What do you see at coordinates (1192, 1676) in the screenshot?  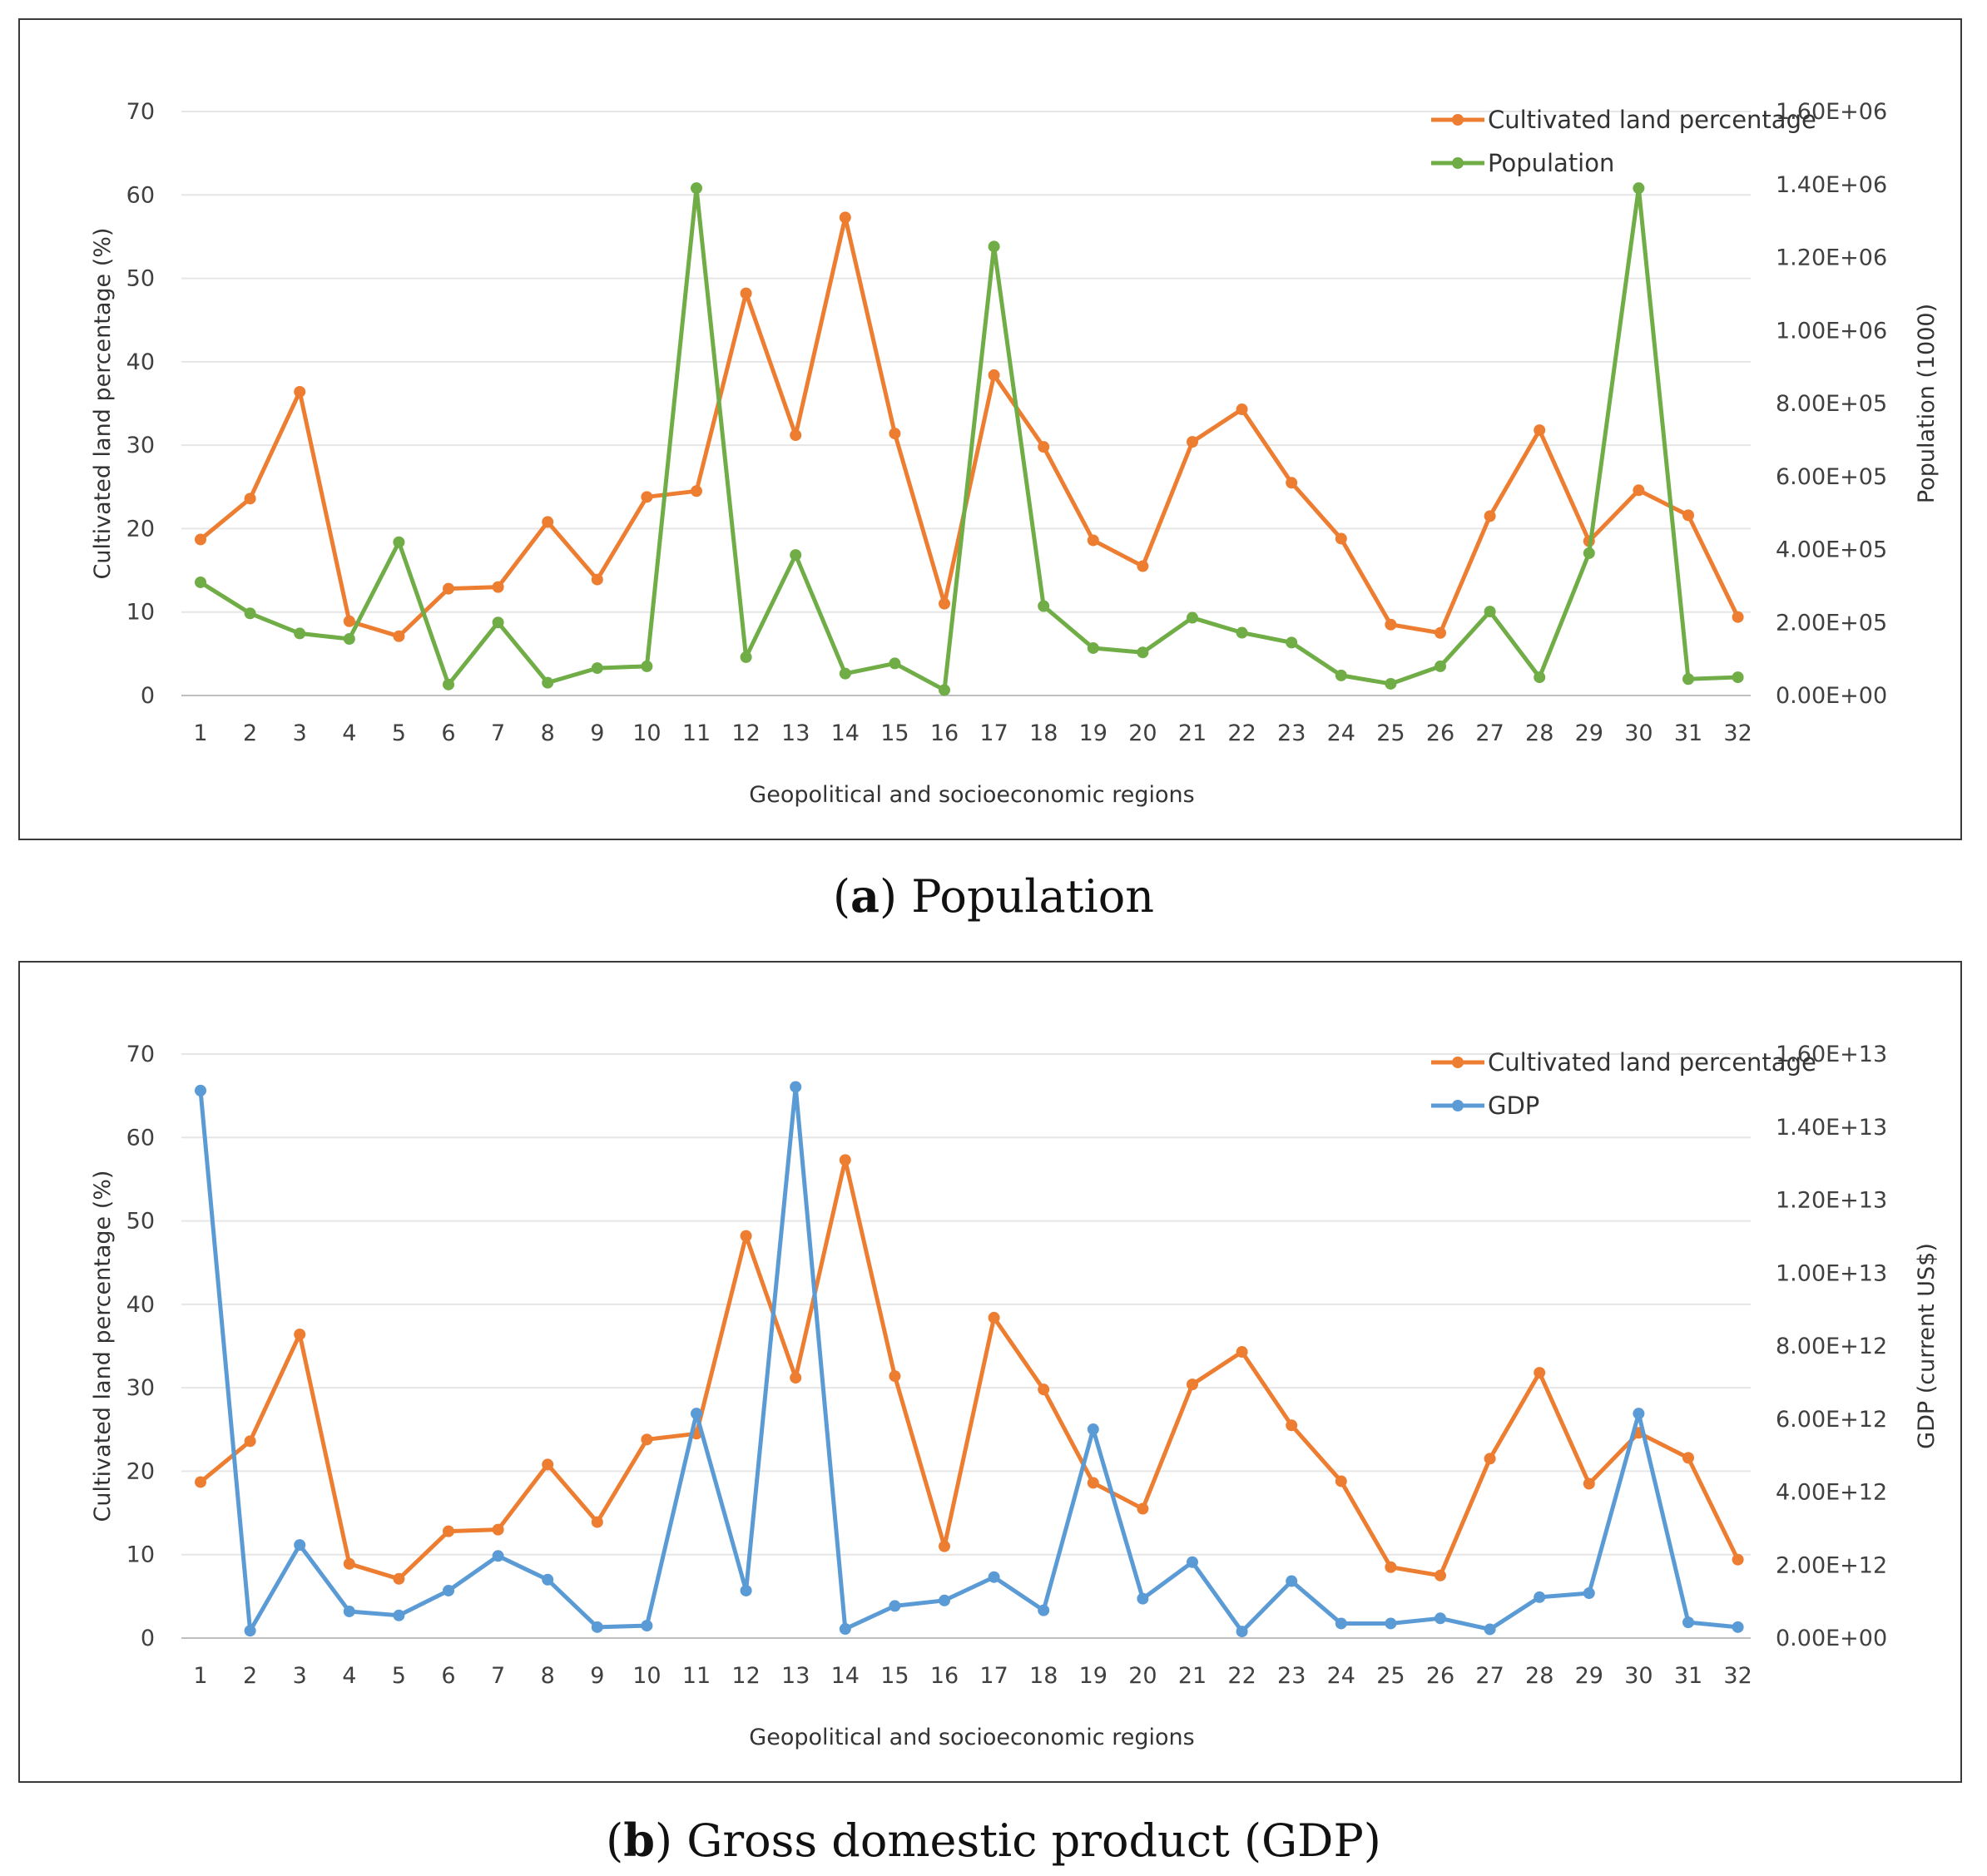 I see `x-tick-label: 21` at bounding box center [1192, 1676].